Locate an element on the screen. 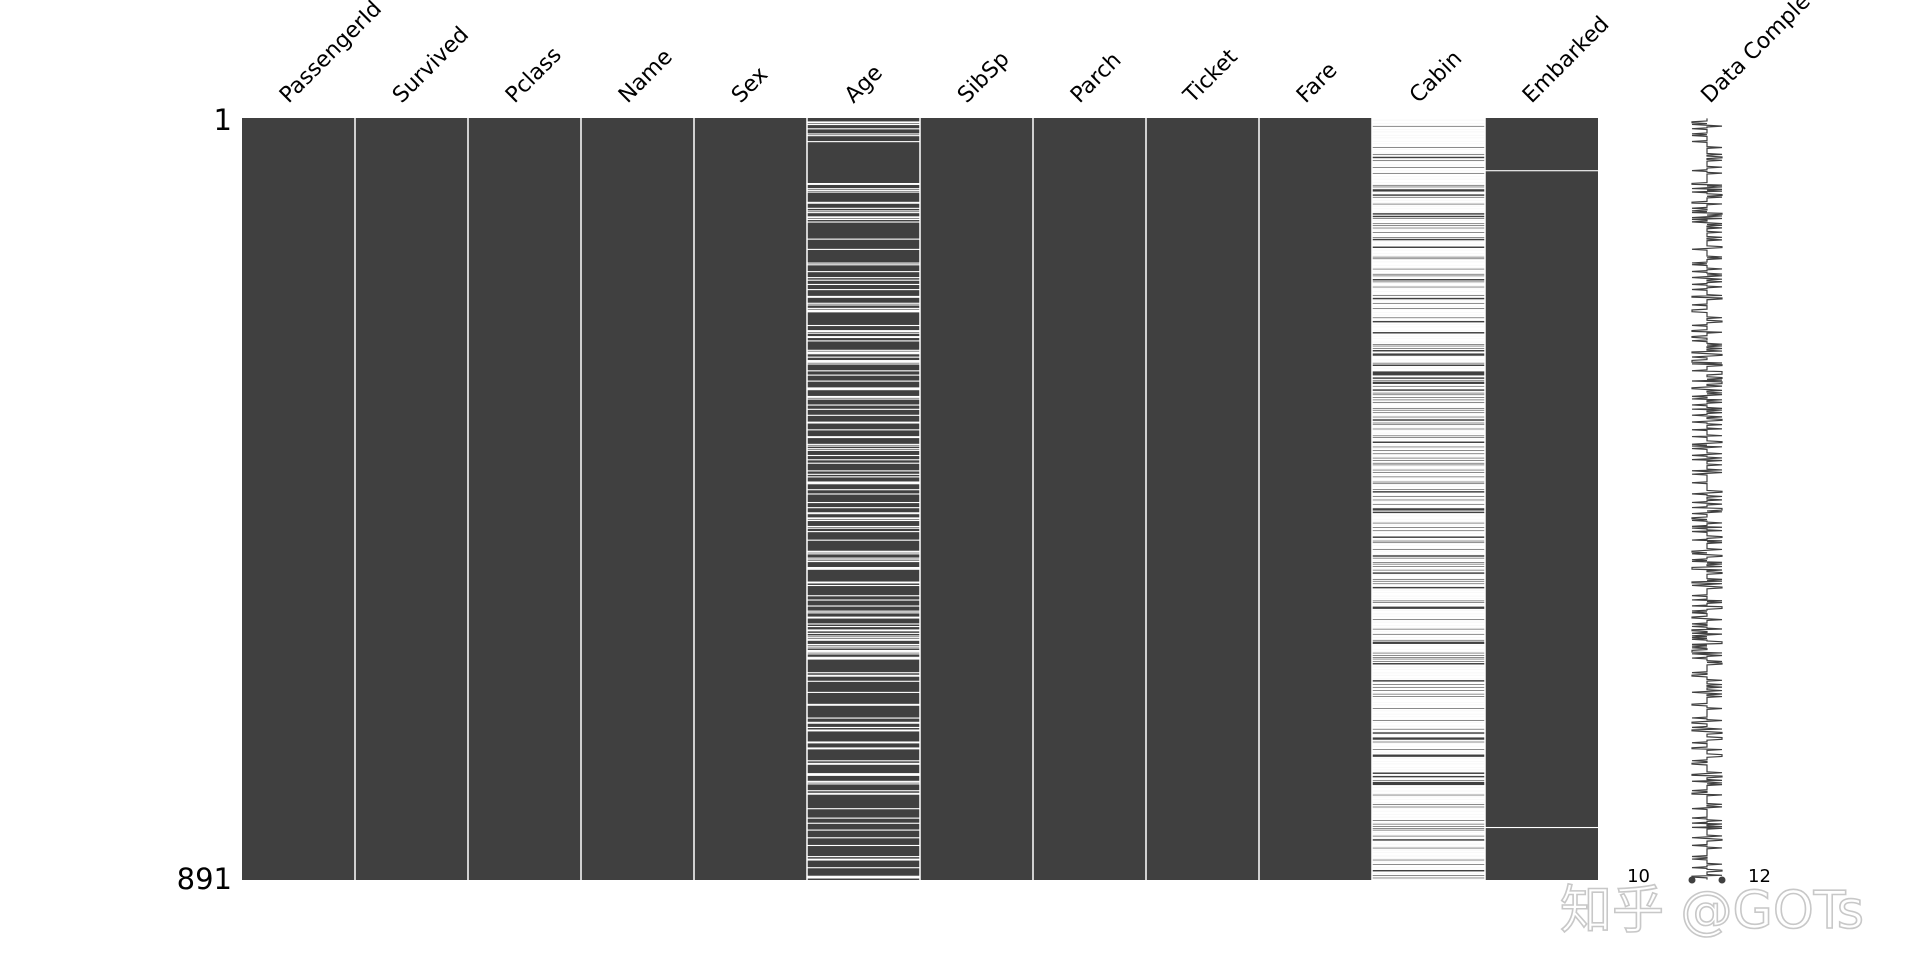  column-present-fill is located at coordinates (1315, 499).